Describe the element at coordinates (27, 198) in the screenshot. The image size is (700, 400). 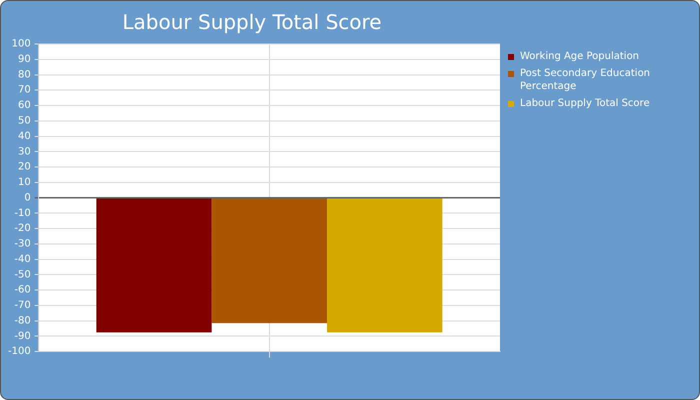
I see `y-tick-label: 0` at that location.